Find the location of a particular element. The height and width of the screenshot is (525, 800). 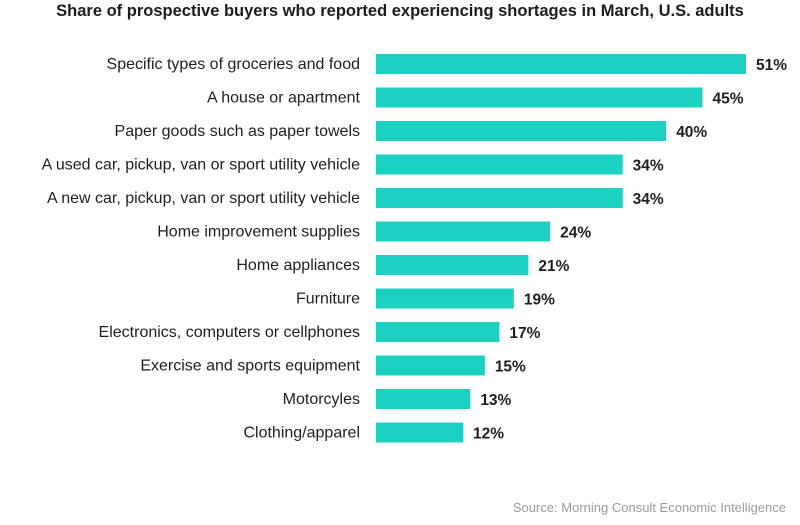

value-label: 45% is located at coordinates (727, 99).